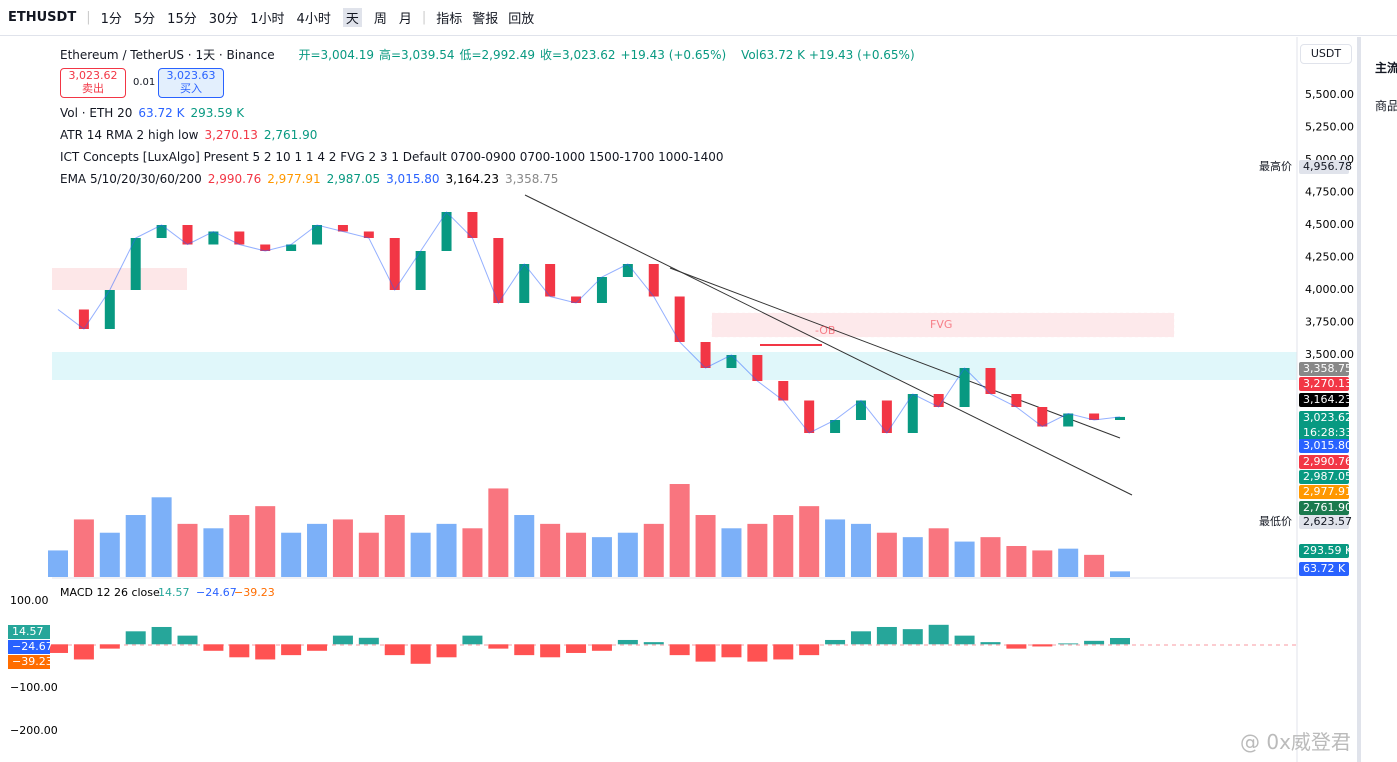 This screenshot has width=1397, height=762. I want to click on indicator-value: 293.59 K, so click(217, 113).